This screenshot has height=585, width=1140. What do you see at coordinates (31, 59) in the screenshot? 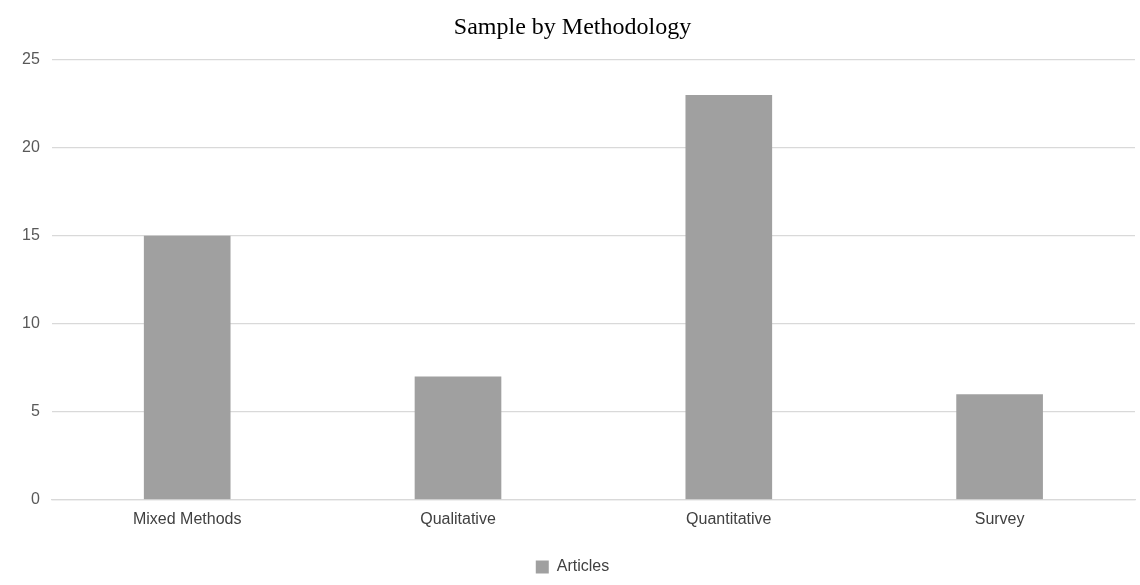
I see `y-tick-label: 25` at bounding box center [31, 59].